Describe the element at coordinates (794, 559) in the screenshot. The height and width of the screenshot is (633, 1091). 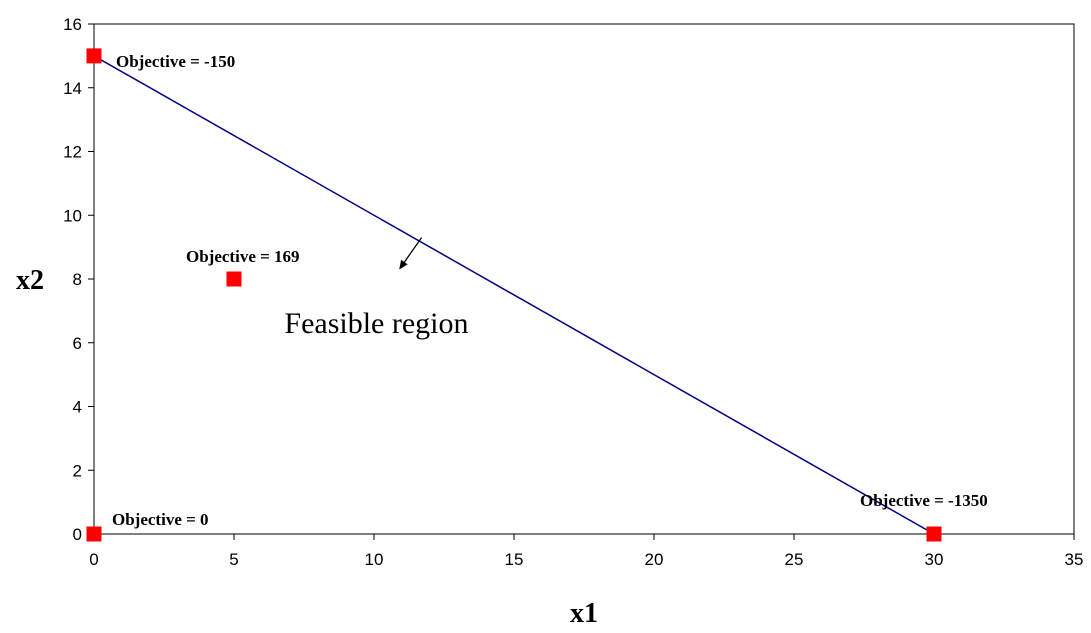
I see `x-tick-label: 25` at that location.